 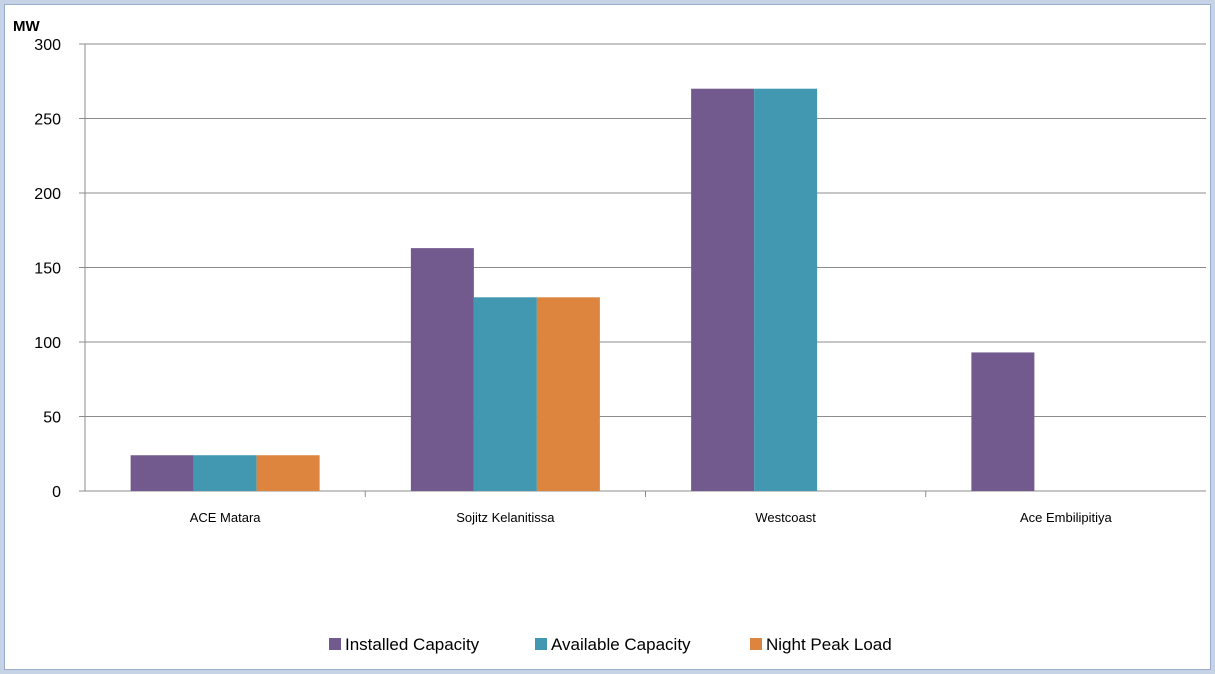 What do you see at coordinates (47, 45) in the screenshot?
I see `y-tick-label: 300` at bounding box center [47, 45].